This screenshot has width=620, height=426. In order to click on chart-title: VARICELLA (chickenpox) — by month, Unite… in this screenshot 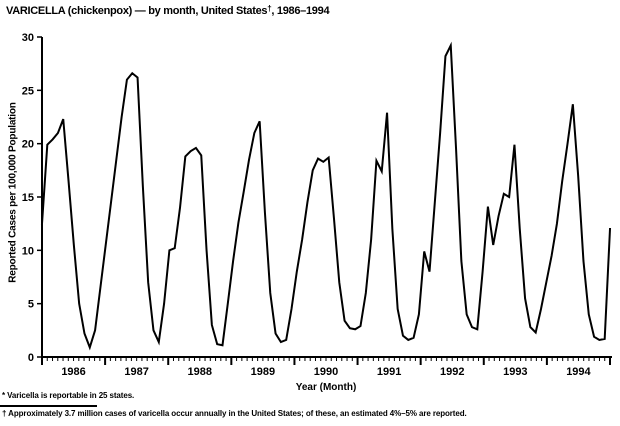, I will do `click(168, 10)`.